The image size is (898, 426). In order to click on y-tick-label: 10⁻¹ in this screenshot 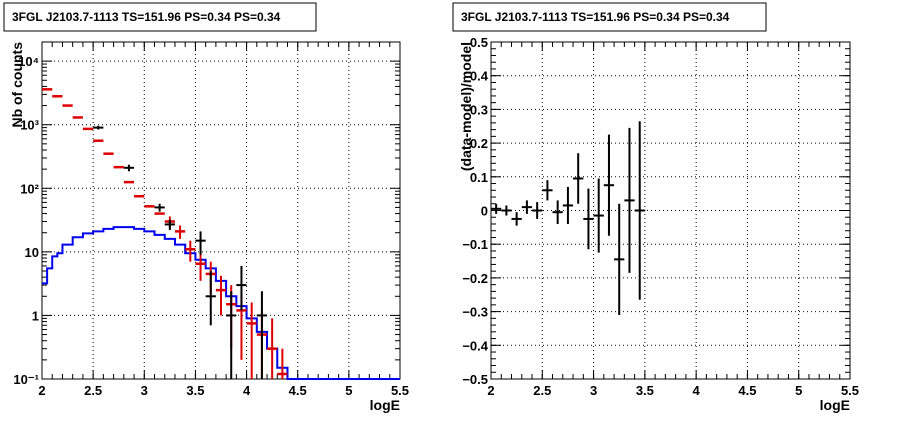, I will do `click(26, 379)`.